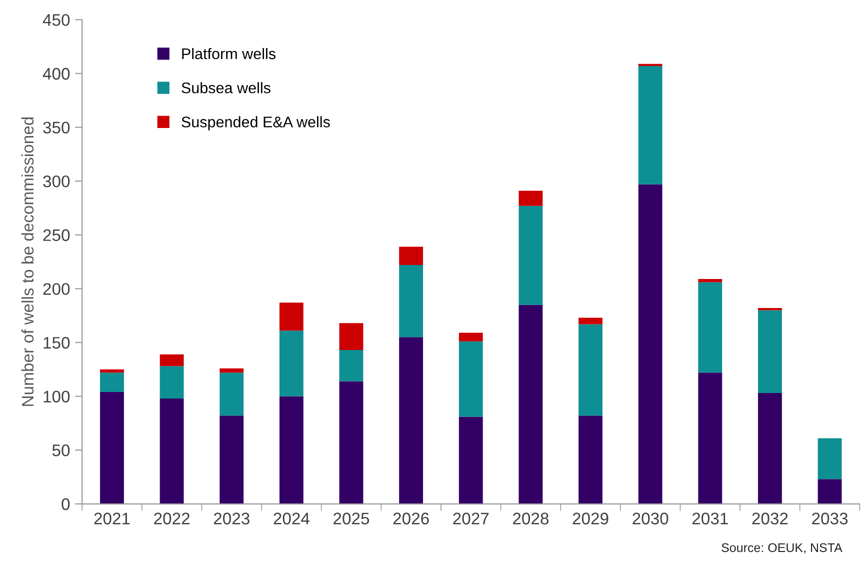  What do you see at coordinates (471, 518) in the screenshot?
I see `x-tick-label: 2027` at bounding box center [471, 518].